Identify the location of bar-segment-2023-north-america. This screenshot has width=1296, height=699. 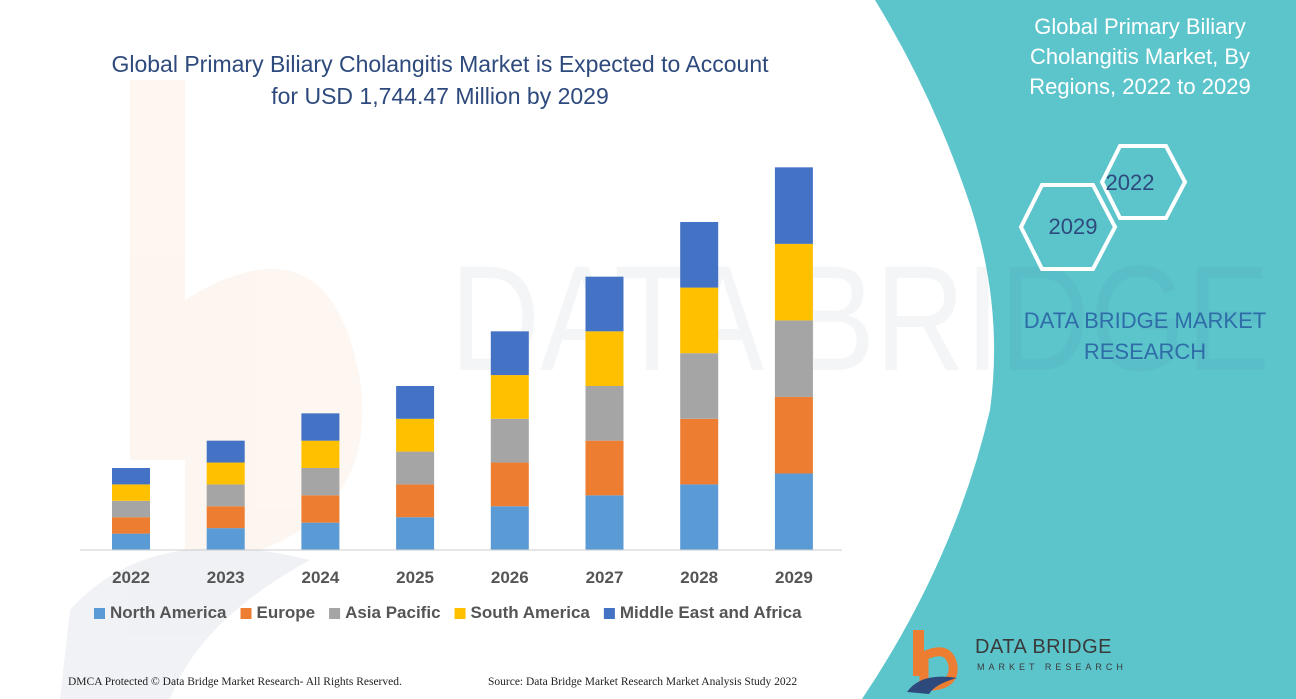
(225, 539).